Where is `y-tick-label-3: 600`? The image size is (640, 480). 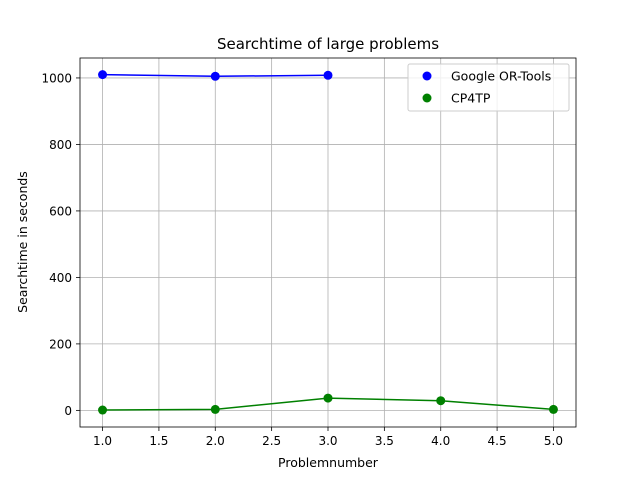
y-tick-label-3: 600 is located at coordinates (60, 211).